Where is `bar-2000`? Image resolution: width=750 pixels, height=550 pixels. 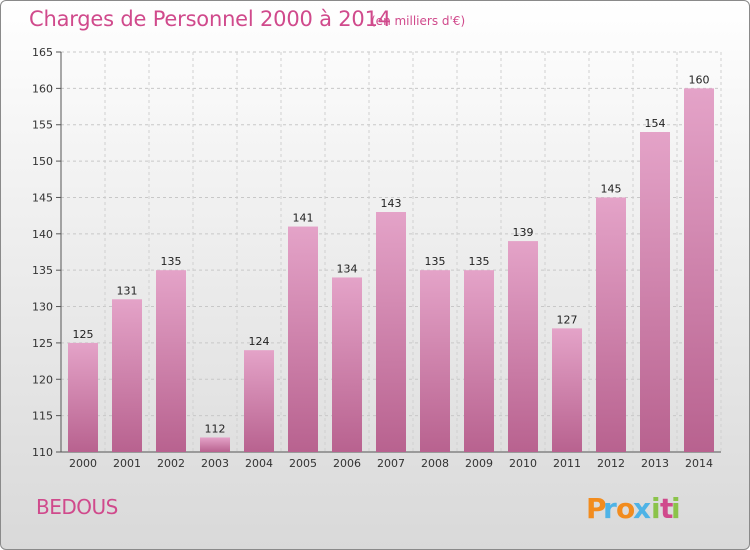
bar-2000 is located at coordinates (83, 397).